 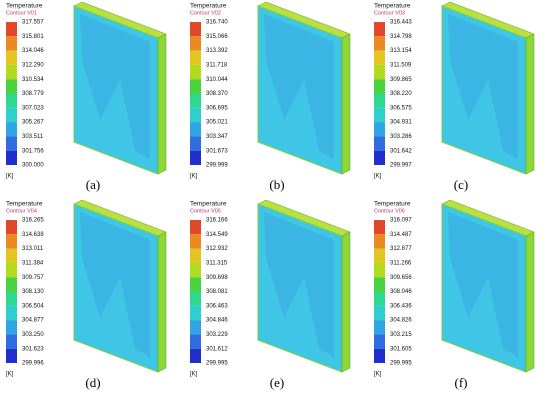 What do you see at coordinates (401, 292) in the screenshot?
I see `legend-label: 308.046` at bounding box center [401, 292].